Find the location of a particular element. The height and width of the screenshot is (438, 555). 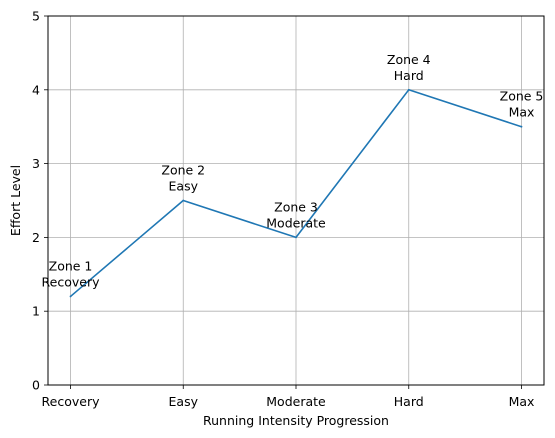

x-tick-label: Recovery is located at coordinates (71, 401).